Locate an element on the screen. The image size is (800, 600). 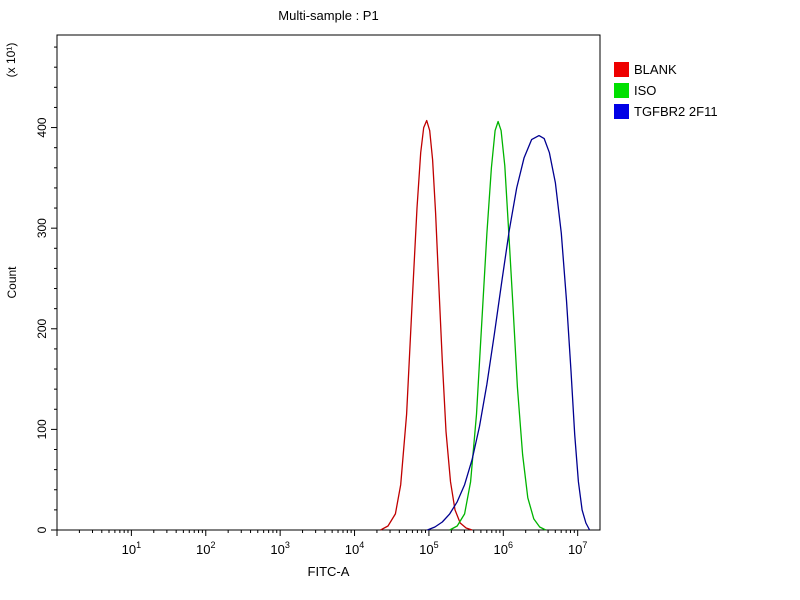
y-tick-label: 300 is located at coordinates (42, 228).